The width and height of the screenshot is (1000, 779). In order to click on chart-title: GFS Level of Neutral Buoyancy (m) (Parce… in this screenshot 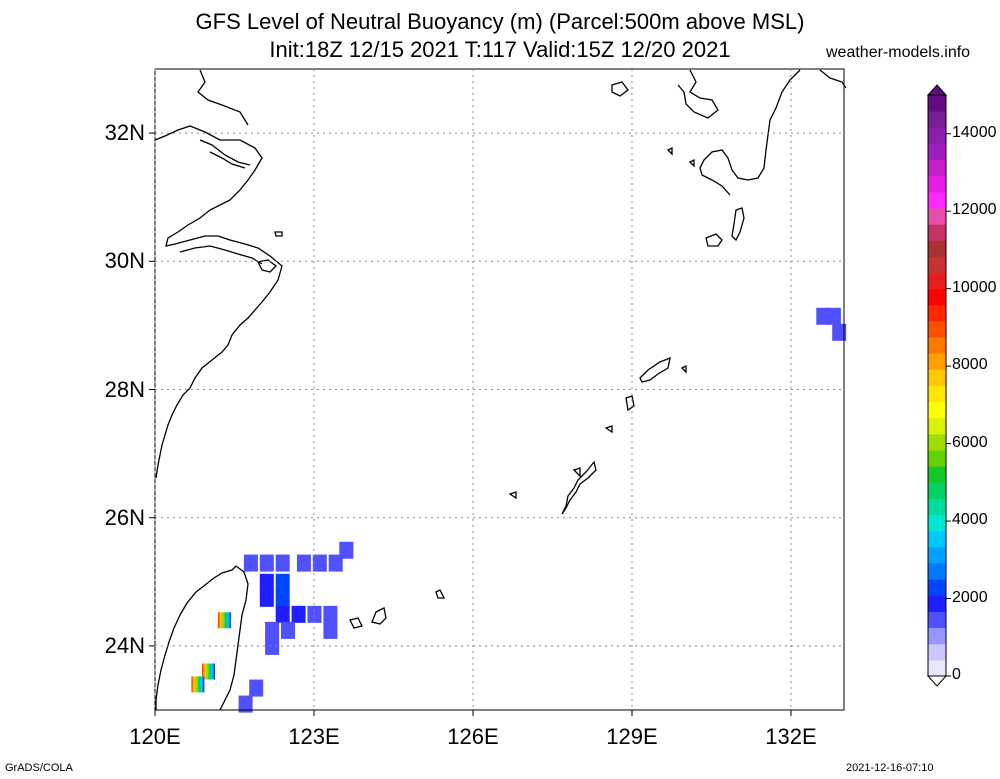, I will do `click(500, 21)`.